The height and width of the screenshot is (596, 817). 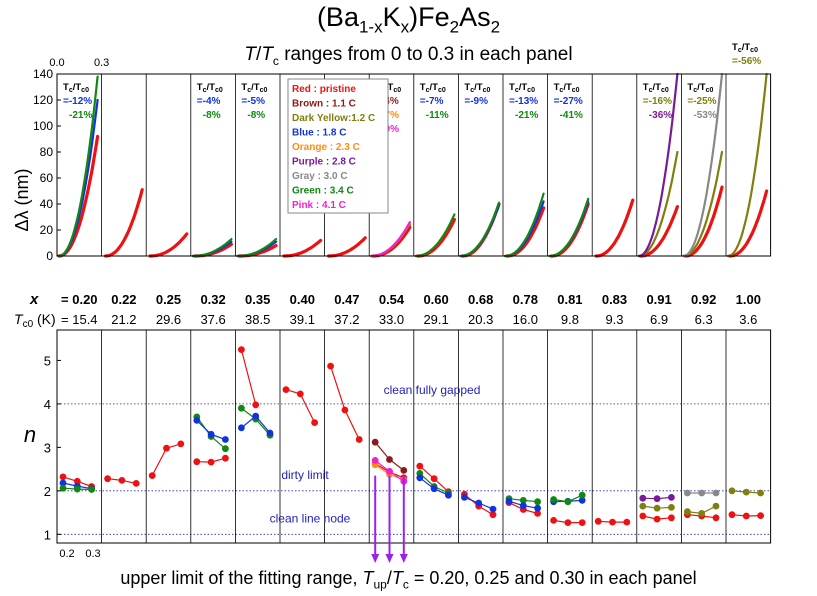 I want to click on delta-lambda-curve-gray, so click(x=703, y=165).